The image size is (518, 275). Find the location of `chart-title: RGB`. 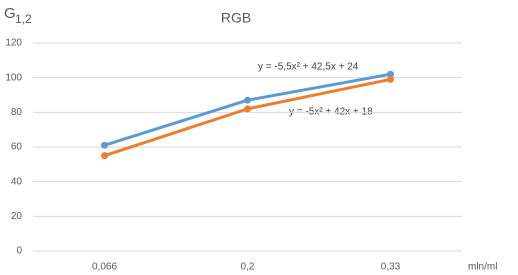

chart-title: RGB is located at coordinates (236, 18).